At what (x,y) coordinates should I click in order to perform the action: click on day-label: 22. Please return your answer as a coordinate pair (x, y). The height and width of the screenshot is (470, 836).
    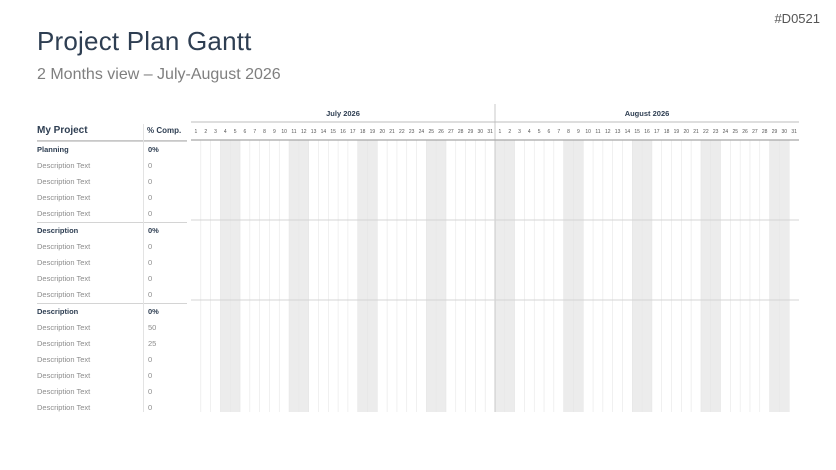
    Looking at the image, I should click on (402, 132).